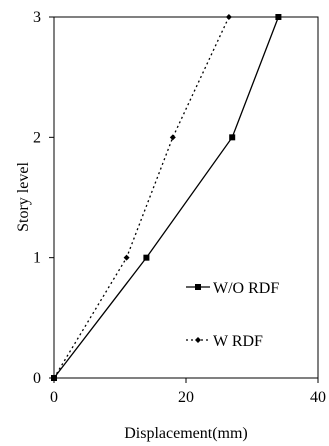 This screenshot has width=329, height=446. I want to click on x-tick-label: 0, so click(54, 397).